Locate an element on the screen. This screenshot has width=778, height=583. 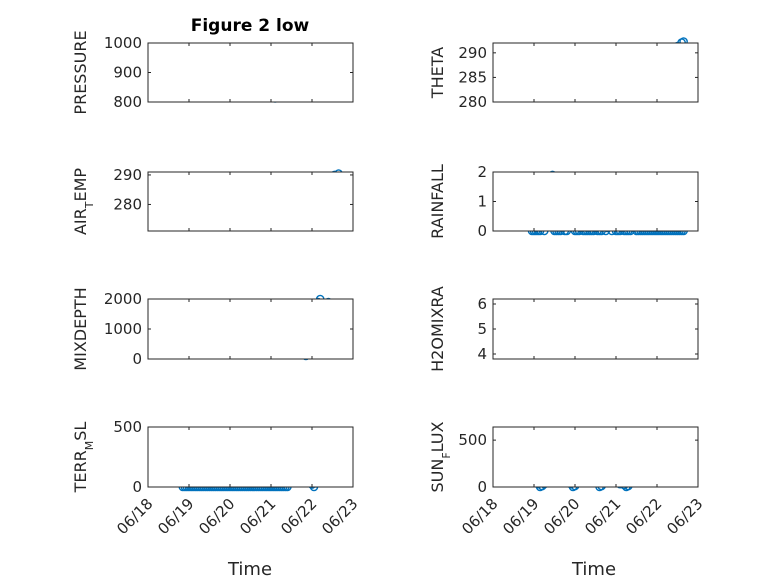
panel-4: 0 1 2 RAINFALL is located at coordinates (563, 201).